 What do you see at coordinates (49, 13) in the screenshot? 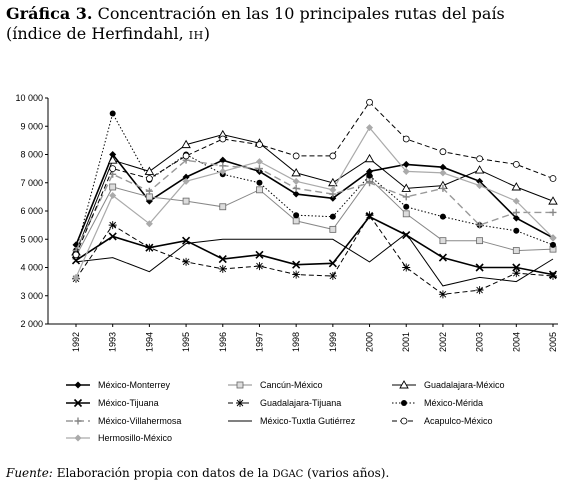
I see `title-label: Gráfica 3.` at bounding box center [49, 13].